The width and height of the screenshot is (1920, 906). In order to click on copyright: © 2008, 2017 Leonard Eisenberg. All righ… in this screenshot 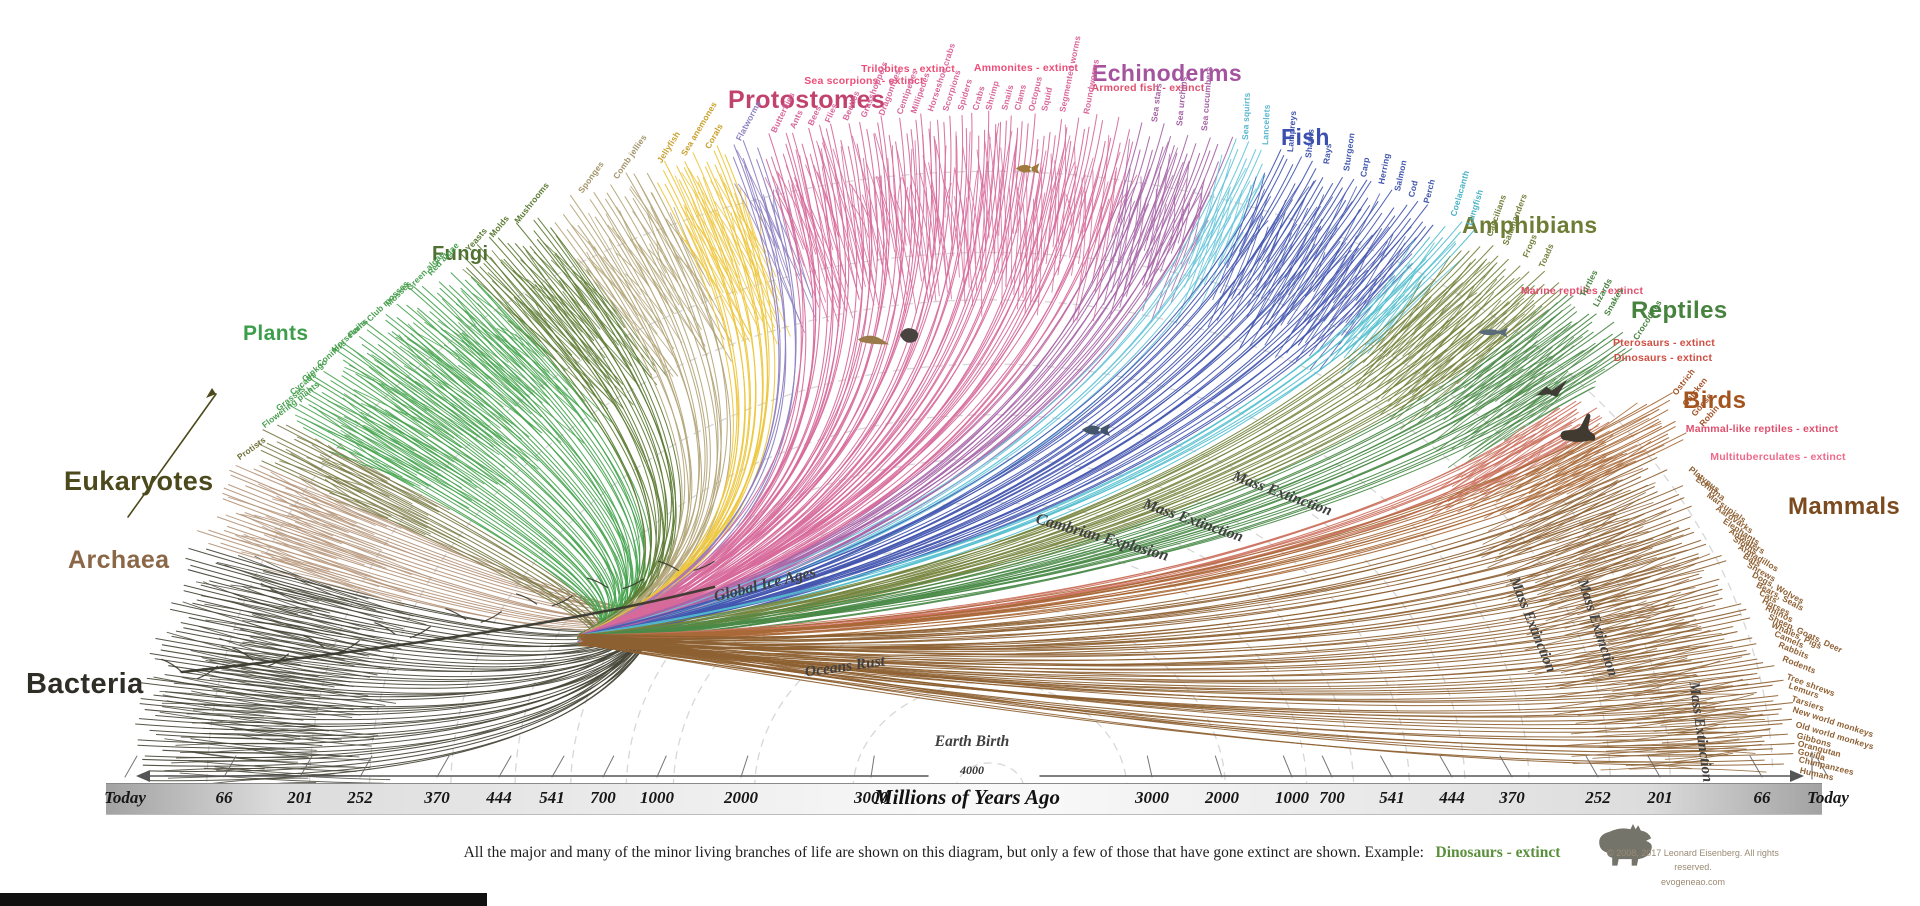, I will do `click(1693, 867)`.